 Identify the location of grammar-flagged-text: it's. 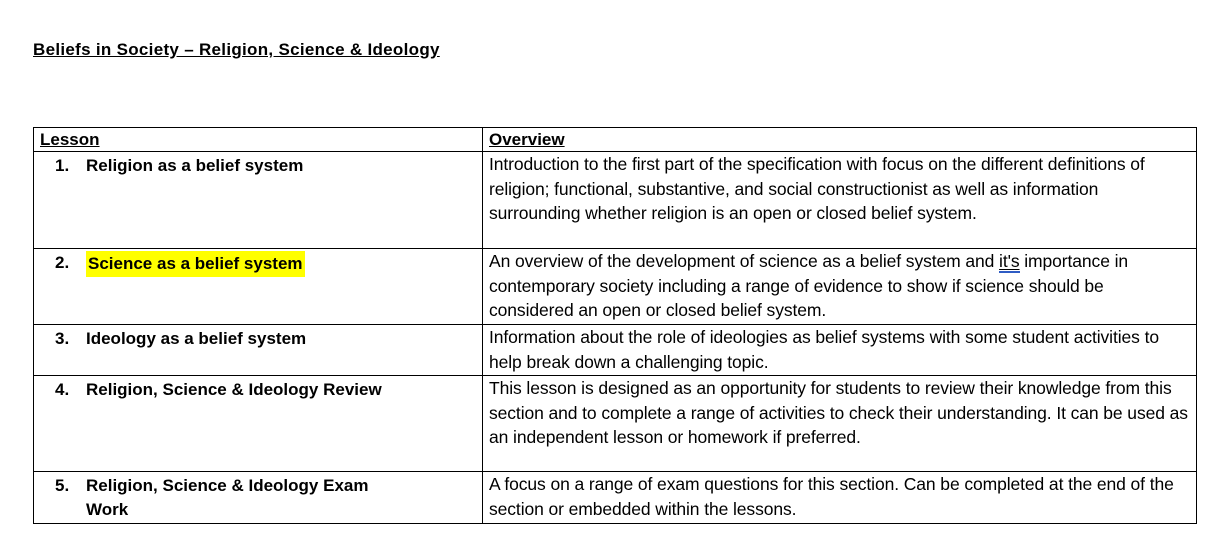
(1009, 262).